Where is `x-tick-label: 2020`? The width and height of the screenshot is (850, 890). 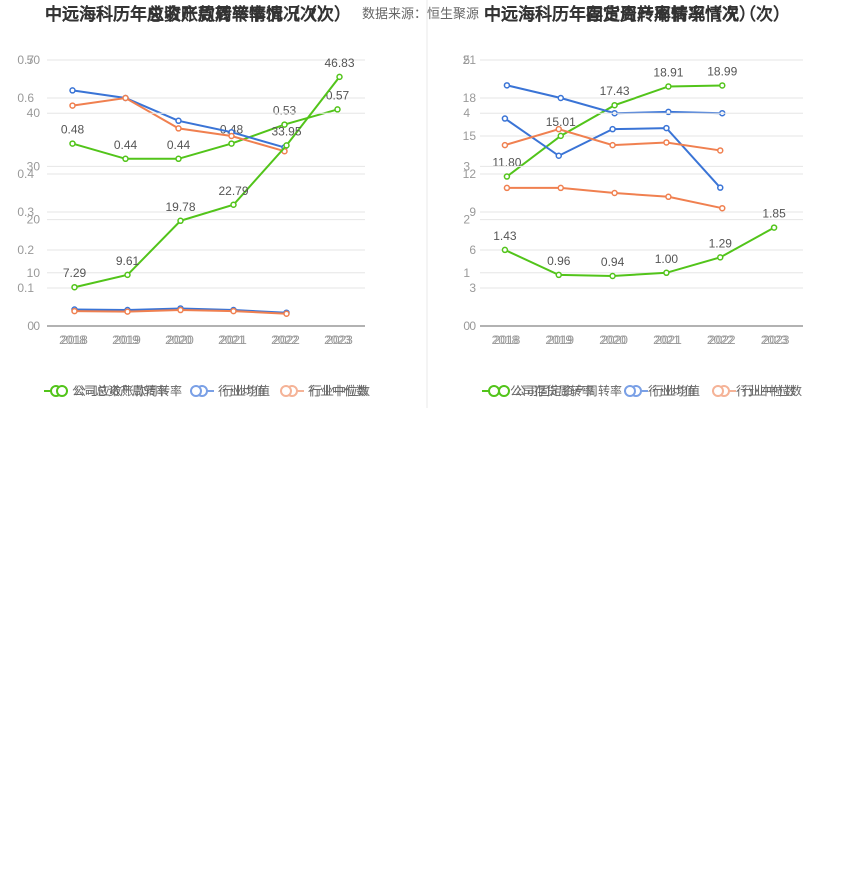 x-tick-label: 2020 is located at coordinates (180, 340).